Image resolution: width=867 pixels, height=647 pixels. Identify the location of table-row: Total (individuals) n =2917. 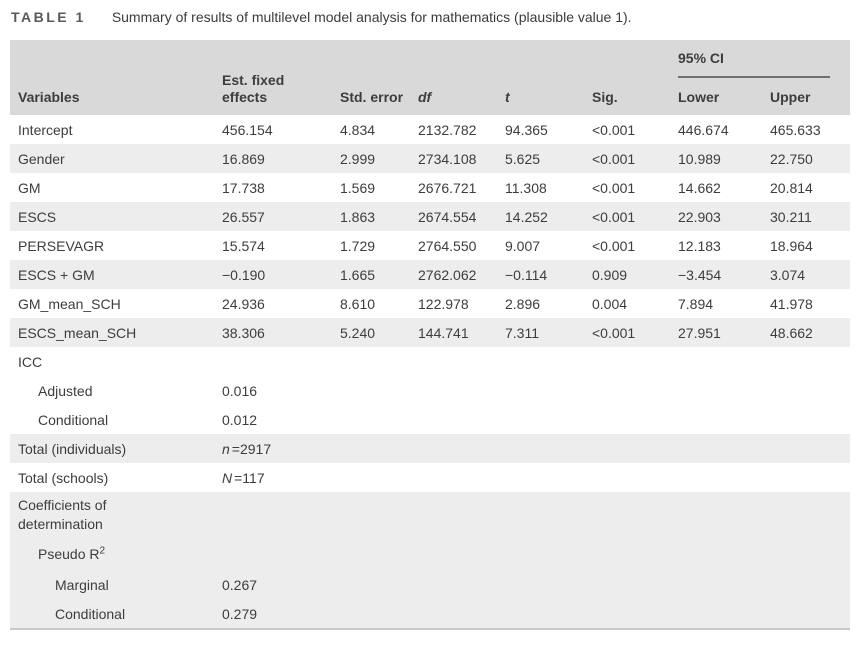
(430, 448).